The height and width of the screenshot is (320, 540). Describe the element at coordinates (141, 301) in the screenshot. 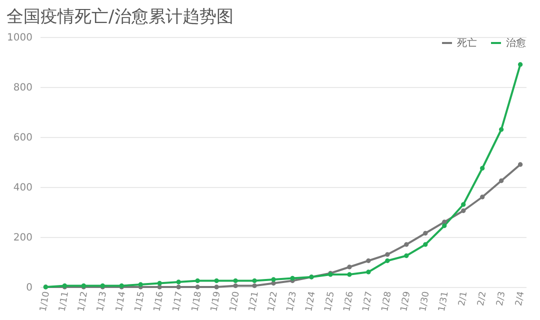

I see `x-tick-label: 1/15` at that location.